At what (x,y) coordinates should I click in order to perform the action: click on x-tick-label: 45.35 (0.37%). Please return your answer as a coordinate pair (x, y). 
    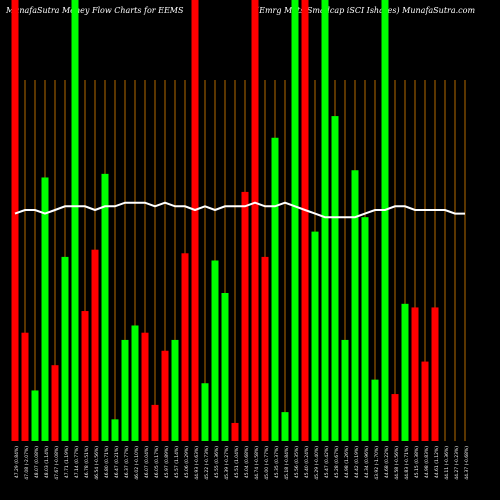
    Looking at the image, I should click on (277, 462).